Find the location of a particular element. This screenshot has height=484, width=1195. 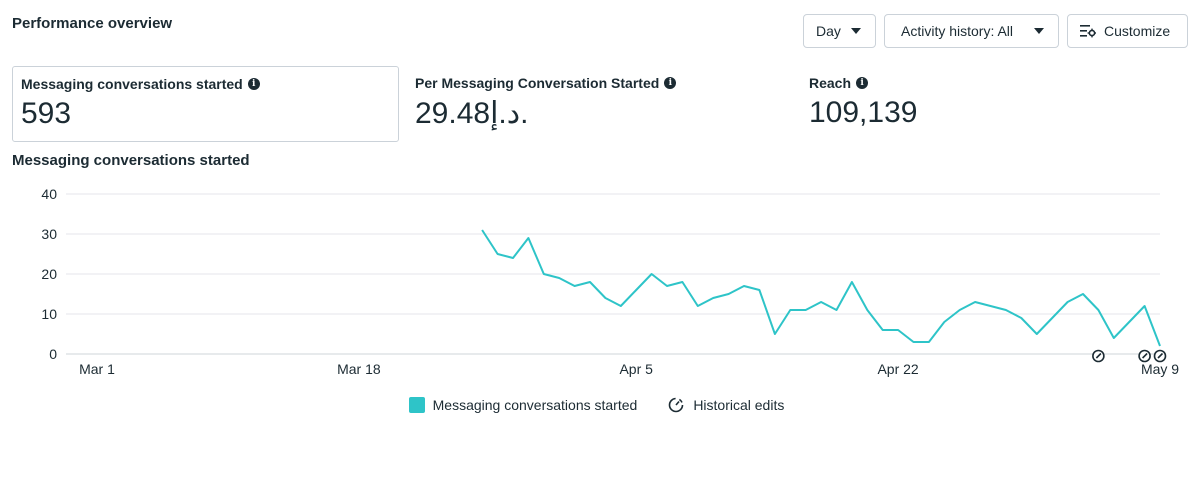

metric-value: 109,139 is located at coordinates (863, 112).